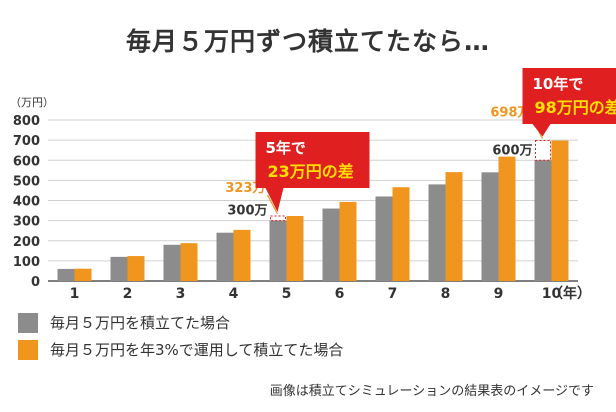  I want to click on x-tick-label: 6, so click(340, 294).